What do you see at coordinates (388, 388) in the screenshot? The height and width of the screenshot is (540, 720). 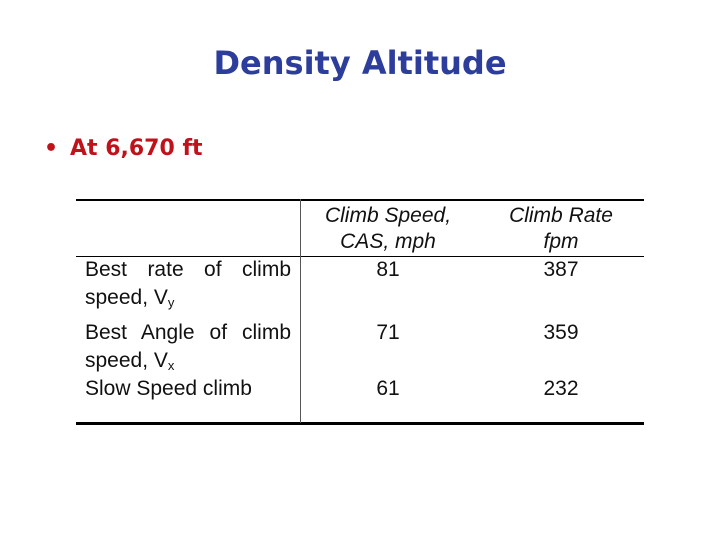 I see `table-cell-speed: 61` at bounding box center [388, 388].